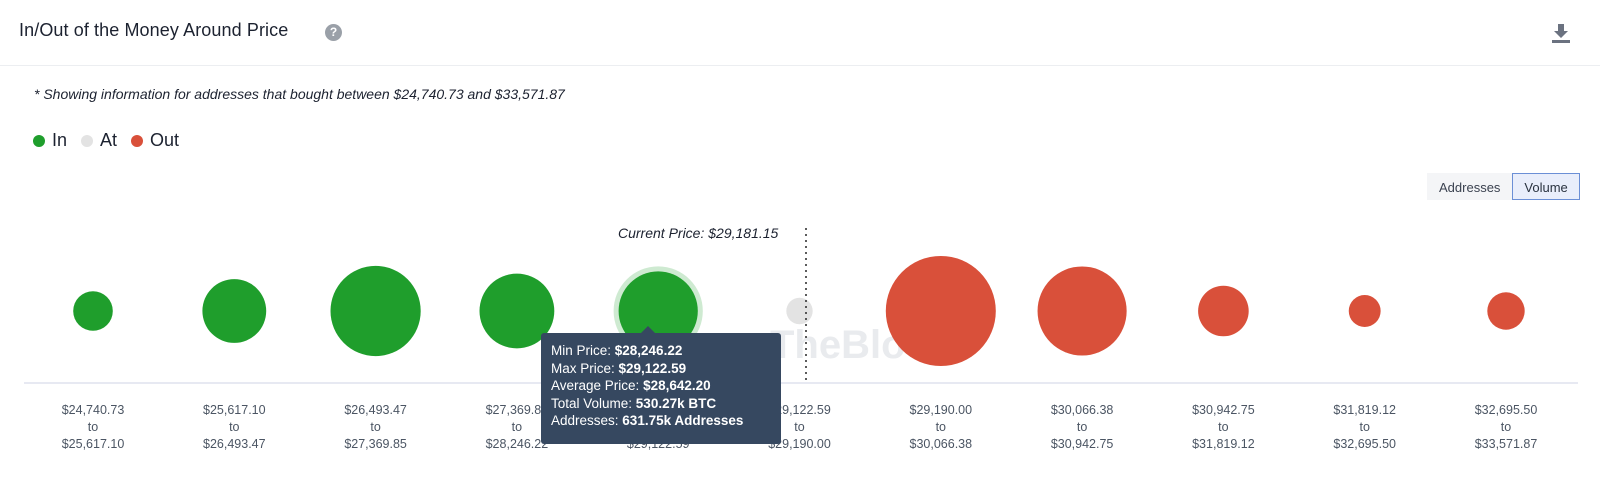 The image size is (1600, 480). What do you see at coordinates (648, 329) in the screenshot?
I see `tooltip-caret` at bounding box center [648, 329].